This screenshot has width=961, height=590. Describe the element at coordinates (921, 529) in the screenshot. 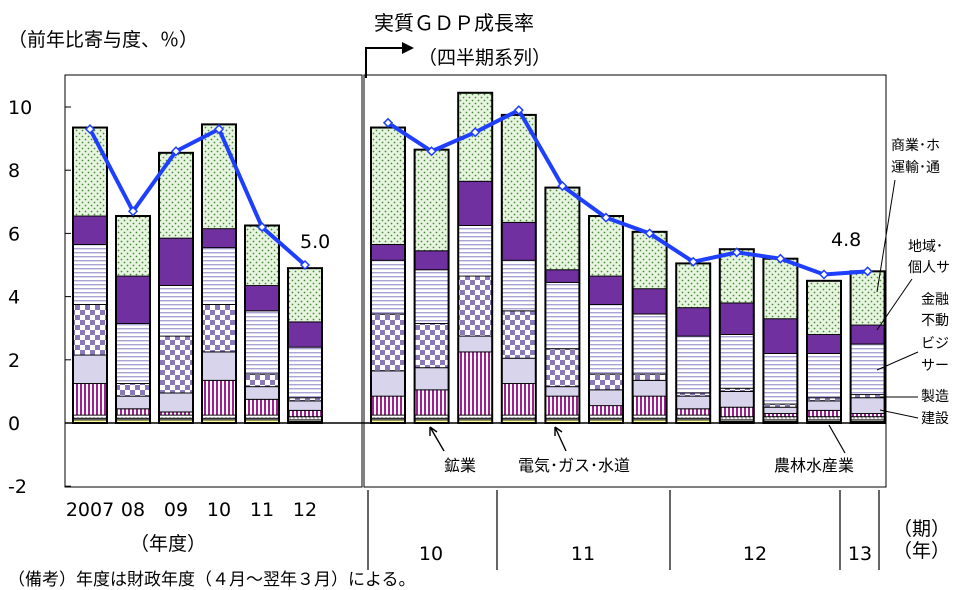

I see `period-label: （期）` at that location.